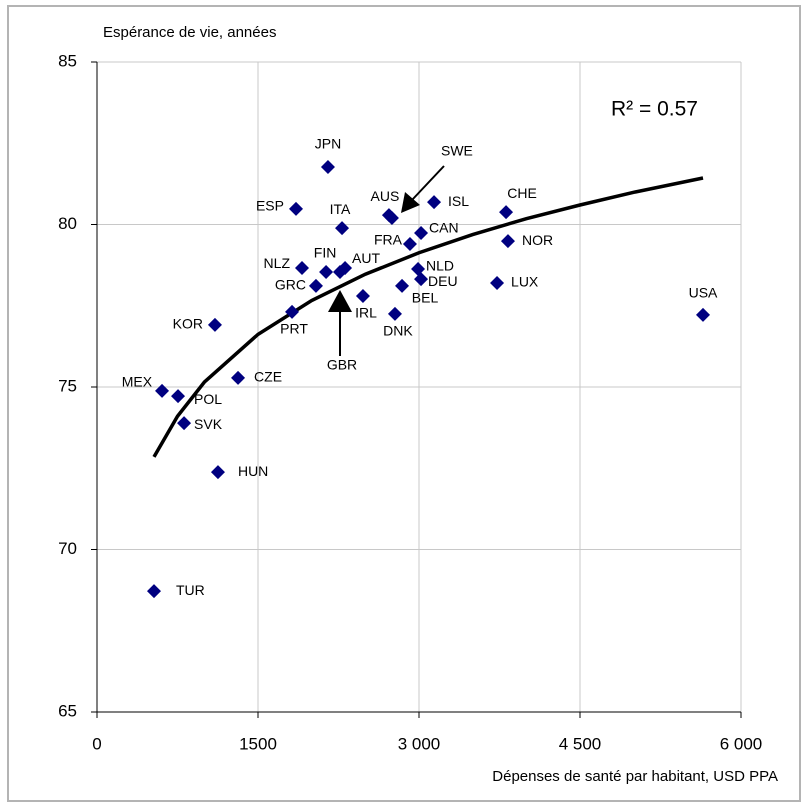 The width and height of the screenshot is (810, 808). Describe the element at coordinates (67, 385) in the screenshot. I see `y-tick-label: 75` at that location.